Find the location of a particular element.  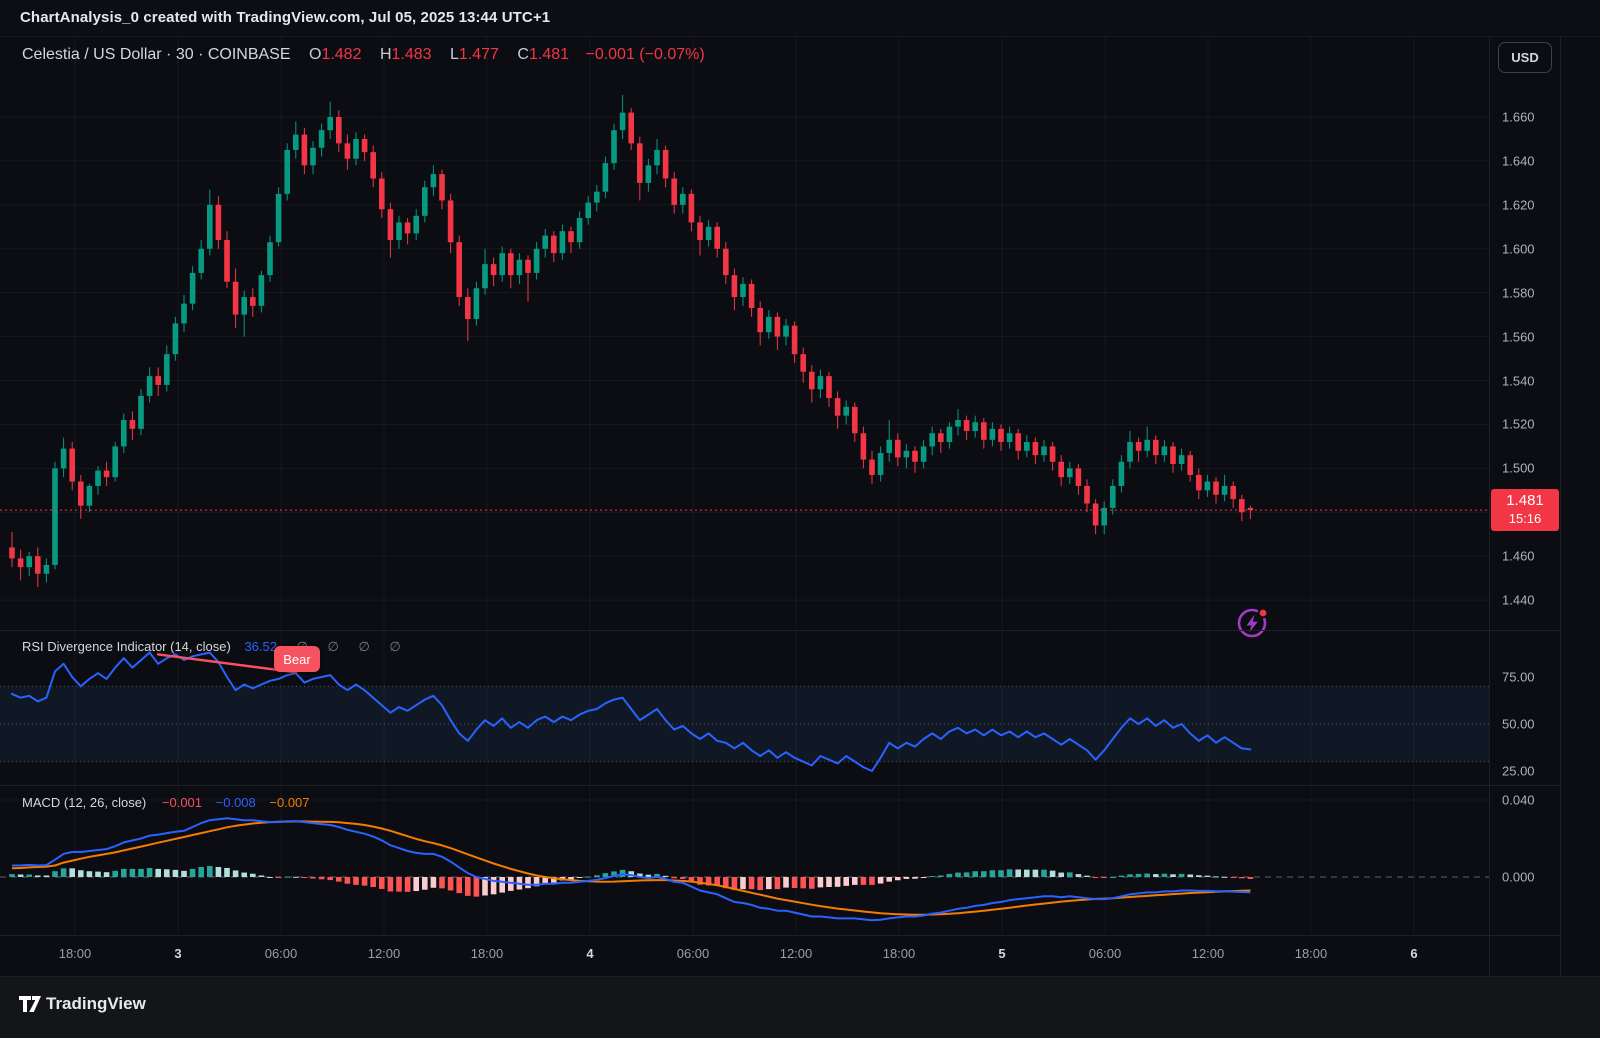

rsi-axis-label: 75.00 is located at coordinates (1518, 677).